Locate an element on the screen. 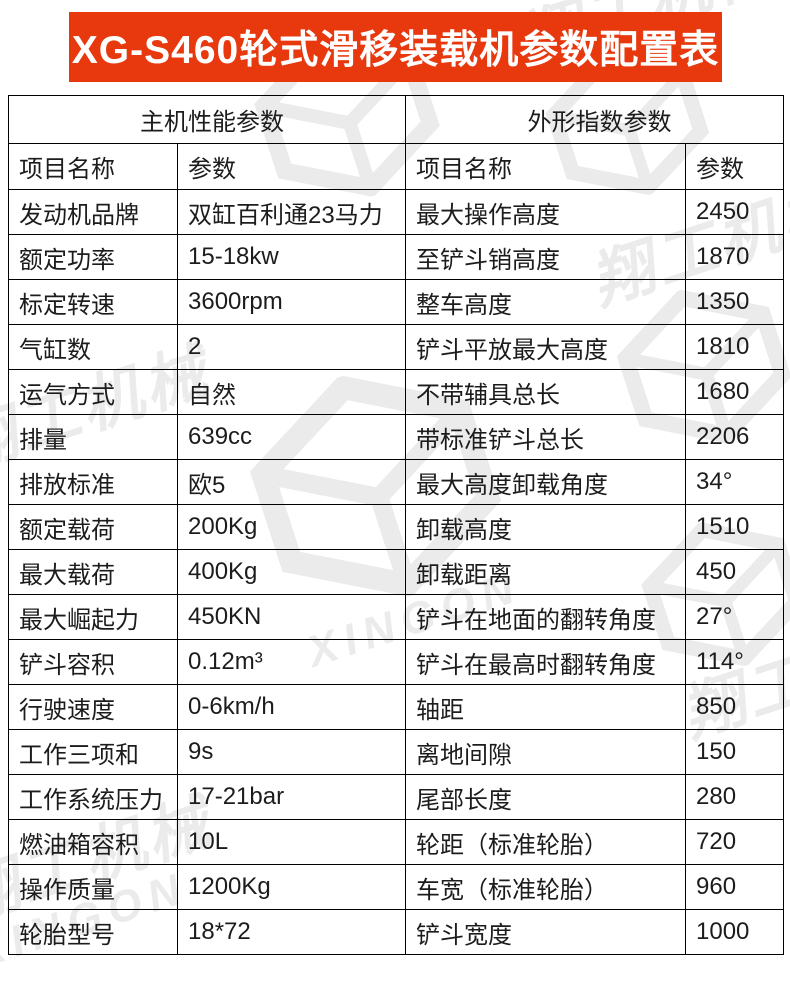 The height and width of the screenshot is (990, 790). param-name-cell: 离地间隙 is located at coordinates (545, 752).